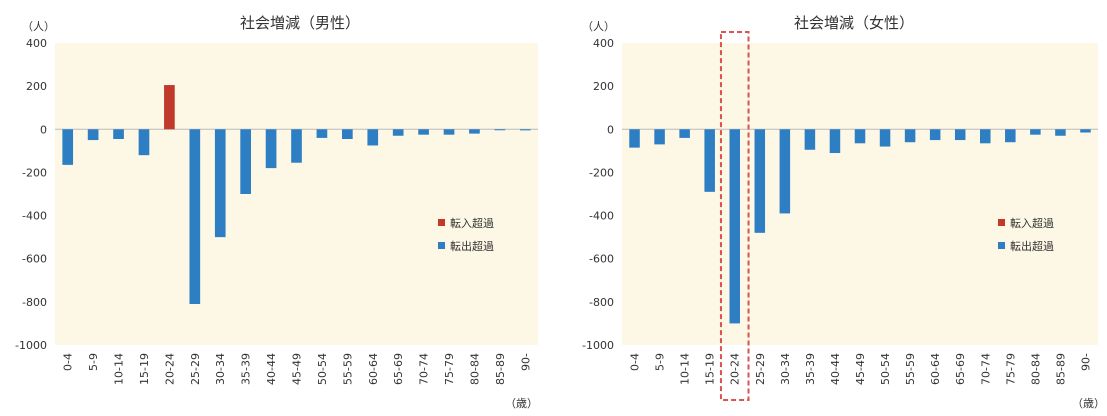  What do you see at coordinates (373, 369) in the screenshot?
I see `x-tick-label: 60-64` at bounding box center [373, 369].